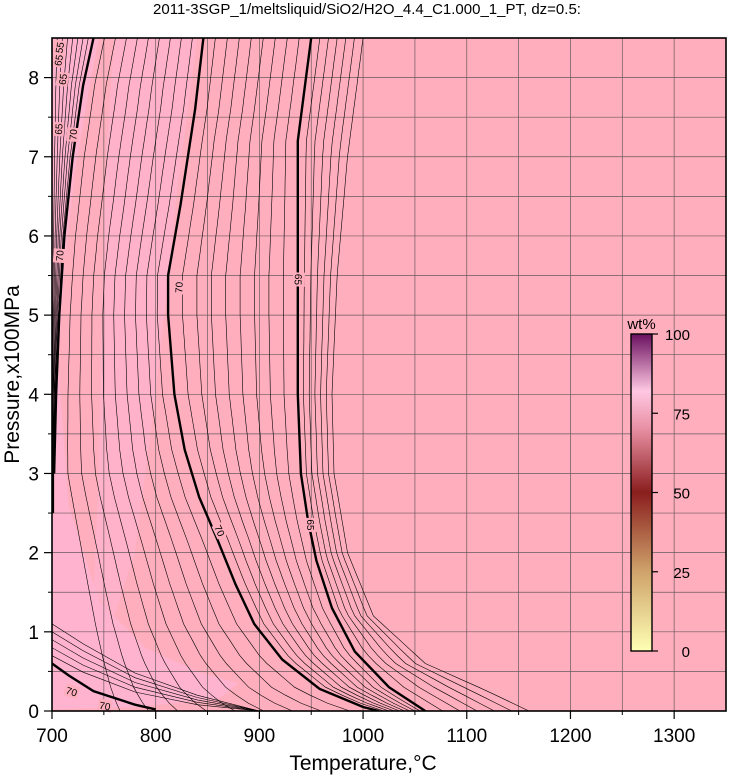  What do you see at coordinates (681, 494) in the screenshot?
I see `colorbar-tick-label: 50` at bounding box center [681, 494].